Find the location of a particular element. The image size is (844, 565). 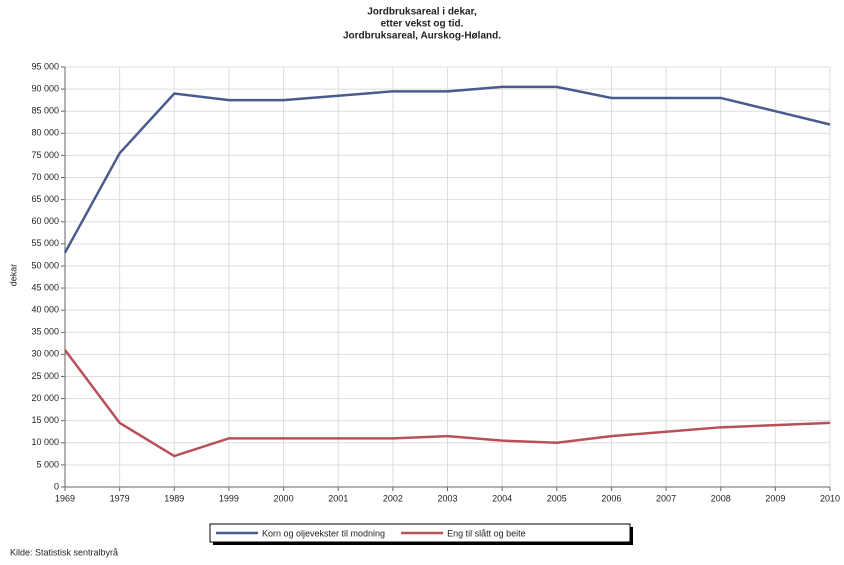

chart-title-line: Jordbruksareal, Aurskog-Høland. is located at coordinates (422, 36).